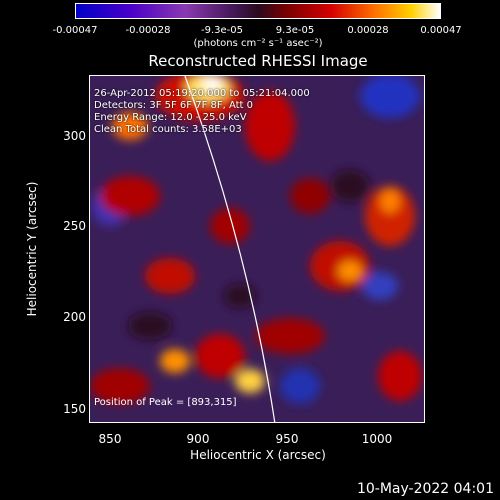 This screenshot has width=500, height=500. What do you see at coordinates (377, 439) in the screenshot?
I see `x-tick: 1000` at bounding box center [377, 439].